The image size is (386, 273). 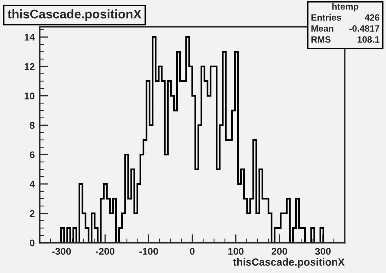 I want to click on x-tick-label: 100, so click(x=236, y=251).